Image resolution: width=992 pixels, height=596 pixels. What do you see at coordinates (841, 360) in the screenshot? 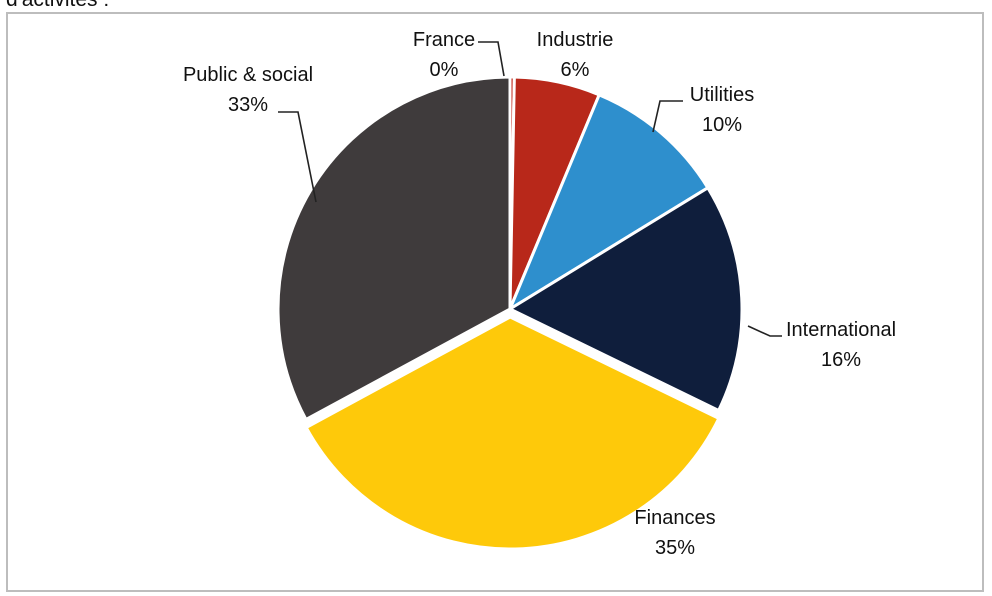
I see `slice-value-international: 16%` at bounding box center [841, 360].